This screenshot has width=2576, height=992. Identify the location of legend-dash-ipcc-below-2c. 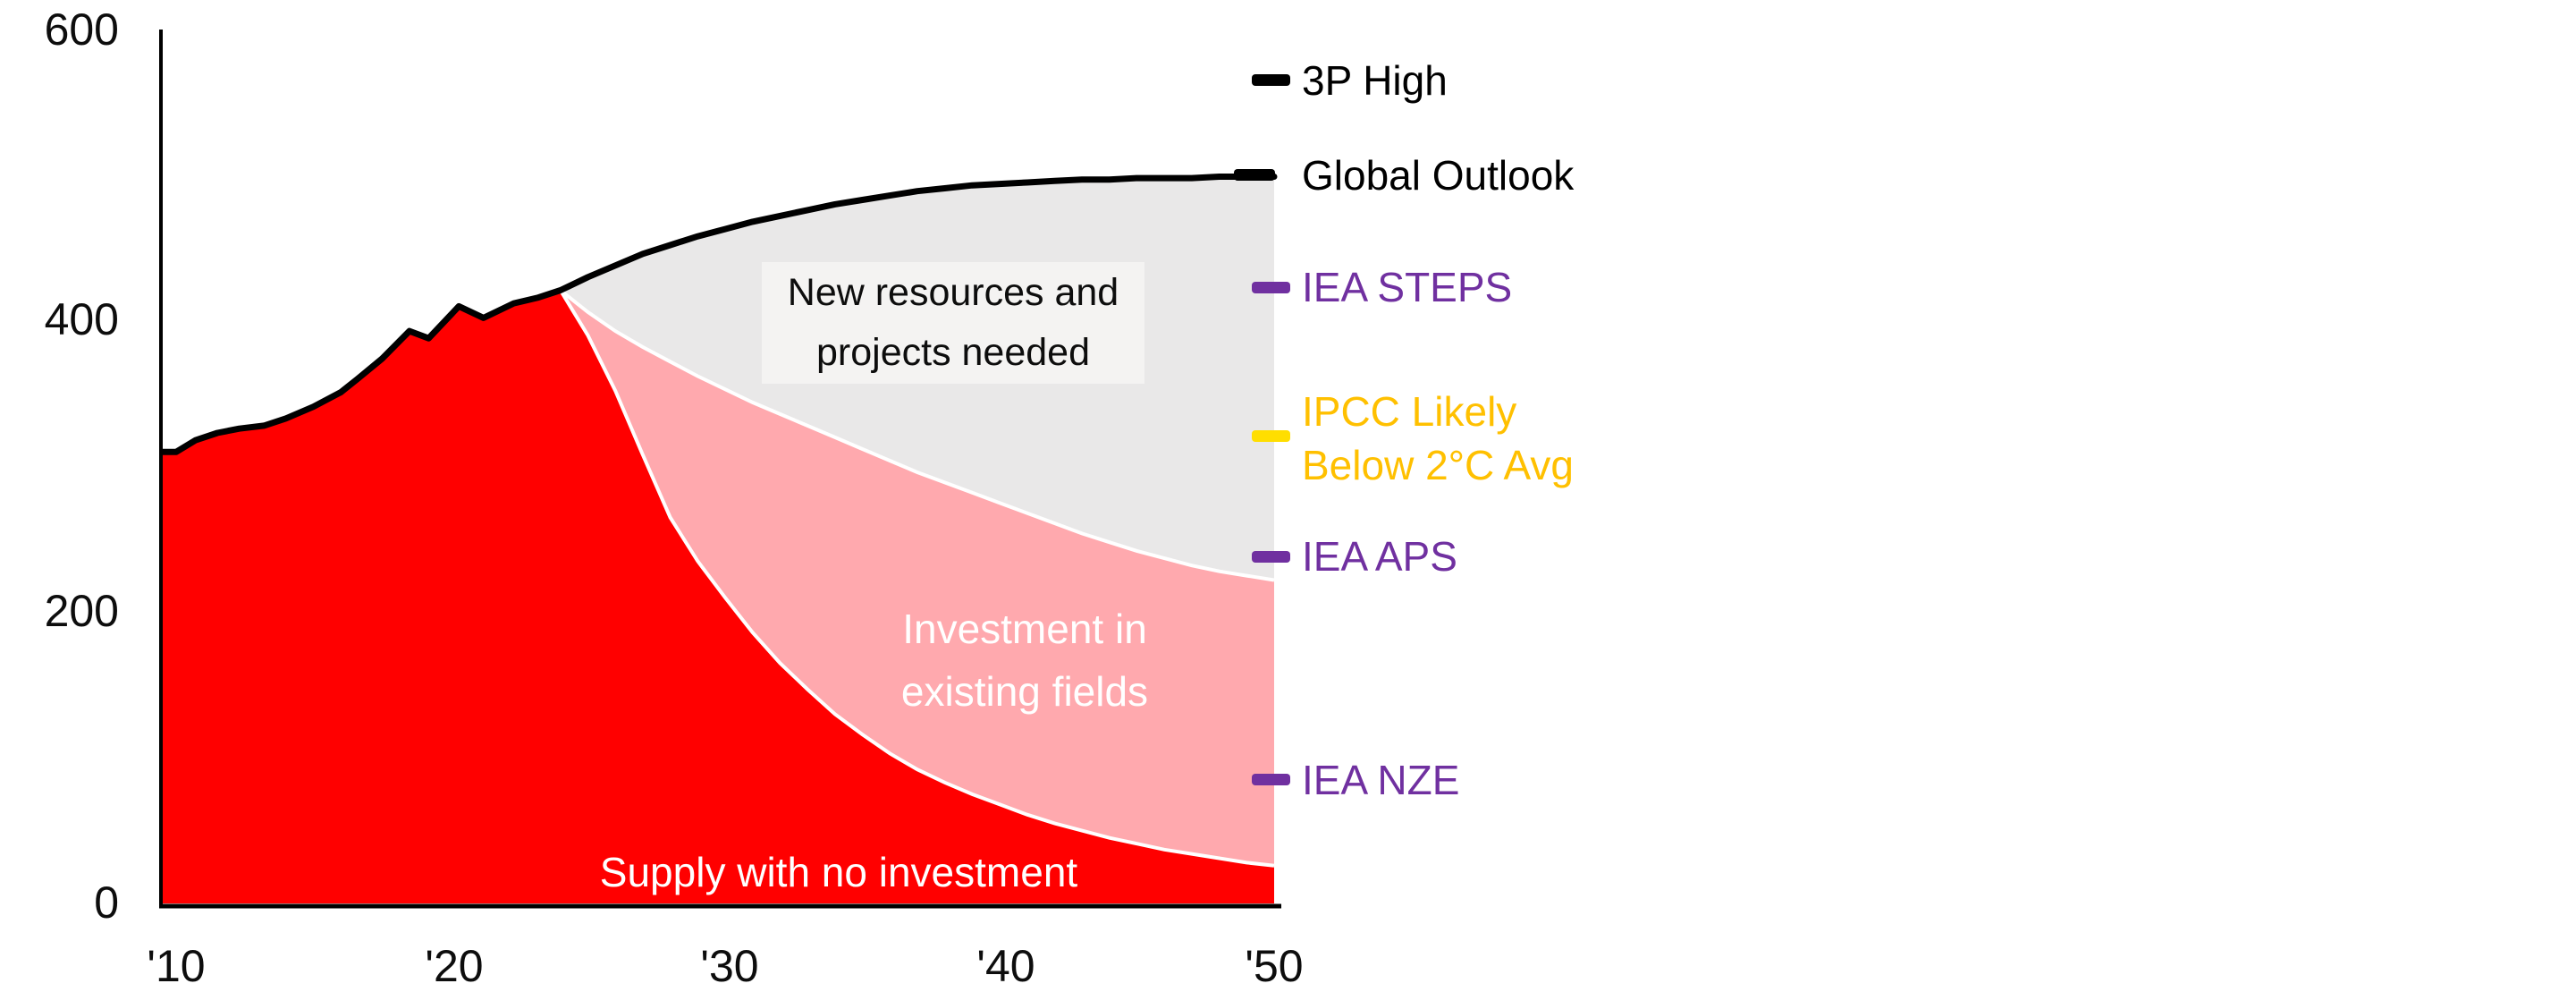
(1271, 436).